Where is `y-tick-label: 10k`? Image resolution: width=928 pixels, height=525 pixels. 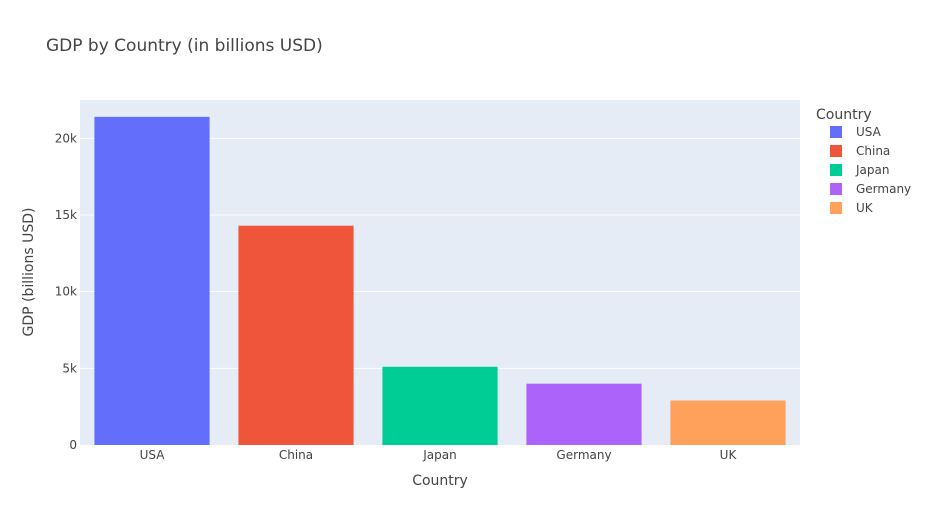 y-tick-label: 10k is located at coordinates (66, 292).